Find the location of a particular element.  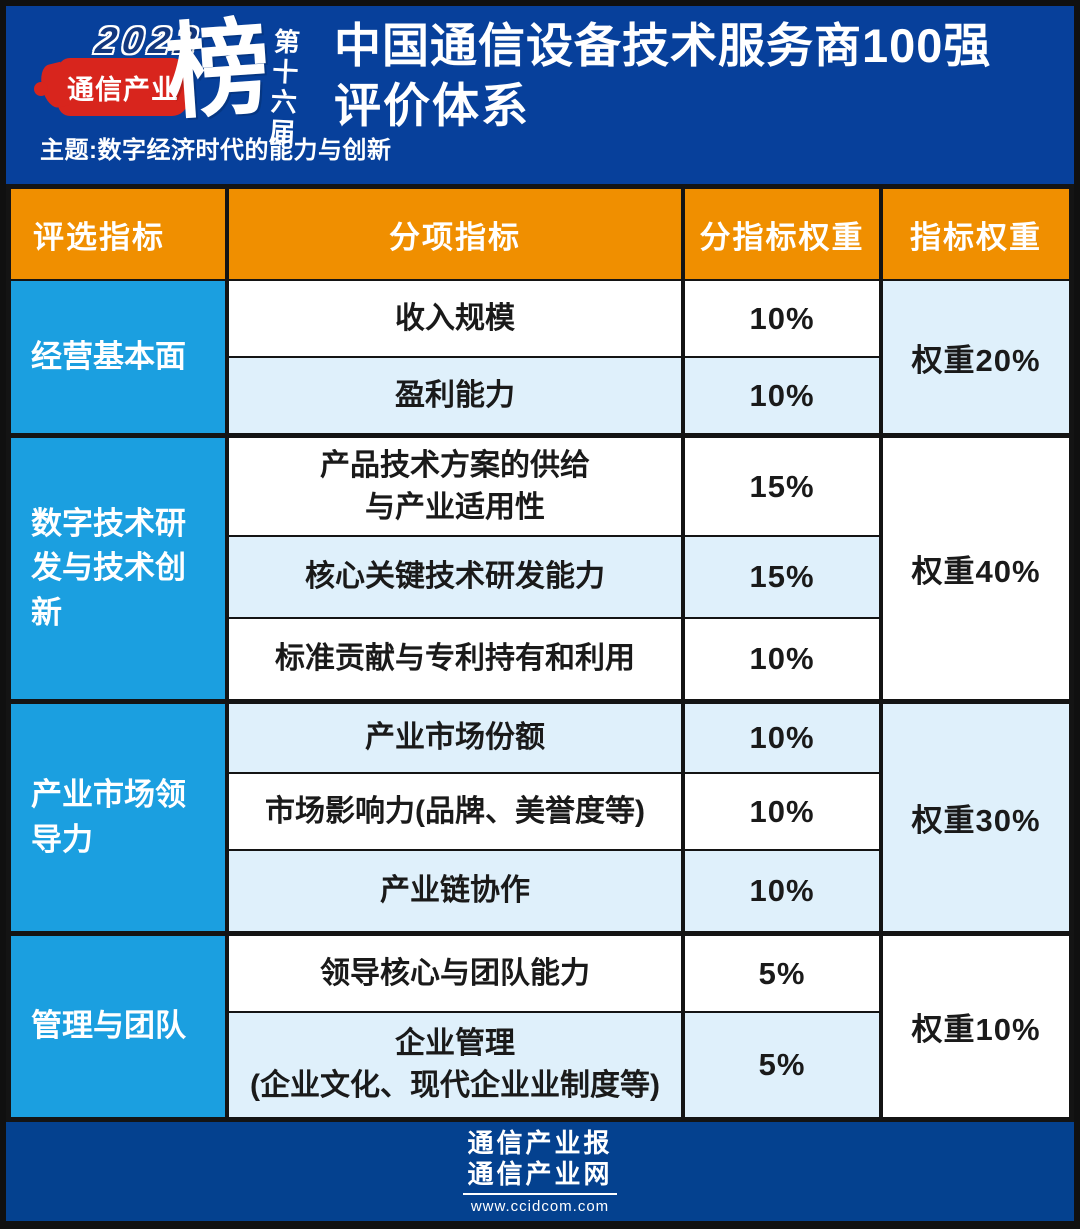

sub-indicator-cell: 产业市场份额 is located at coordinates (455, 736).